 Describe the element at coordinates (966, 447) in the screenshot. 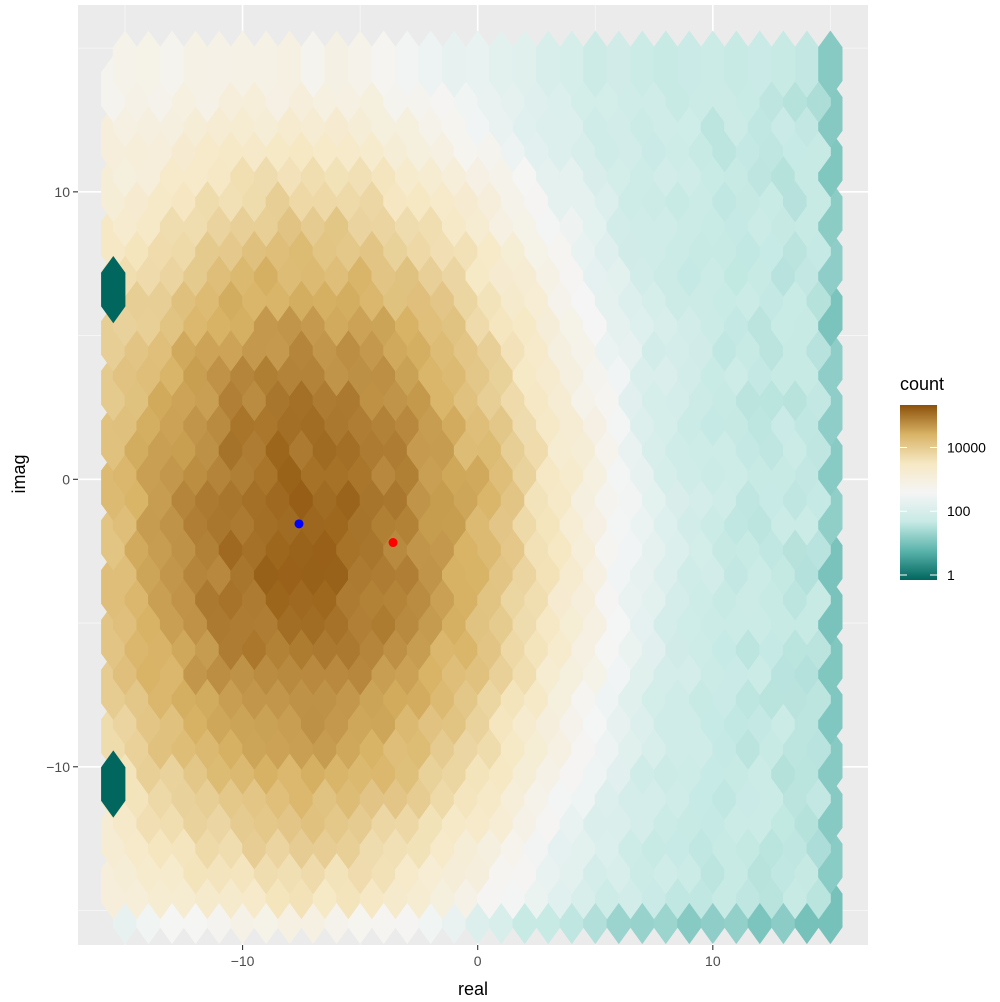

I see `legend-label: 10000` at that location.